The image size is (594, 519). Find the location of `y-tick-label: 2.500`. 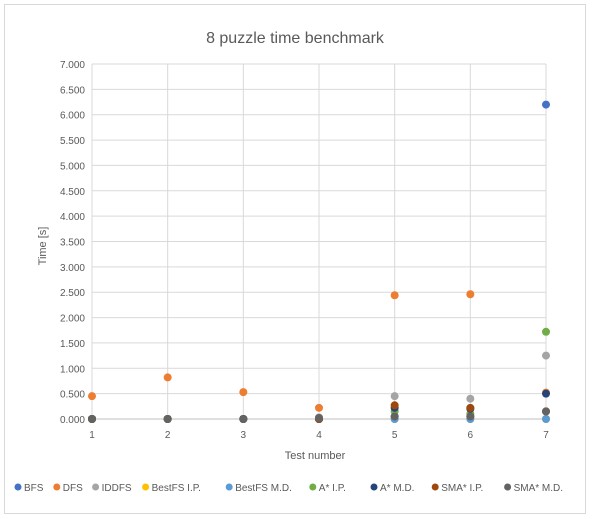

y-tick-label: 2.500 is located at coordinates (72, 293).